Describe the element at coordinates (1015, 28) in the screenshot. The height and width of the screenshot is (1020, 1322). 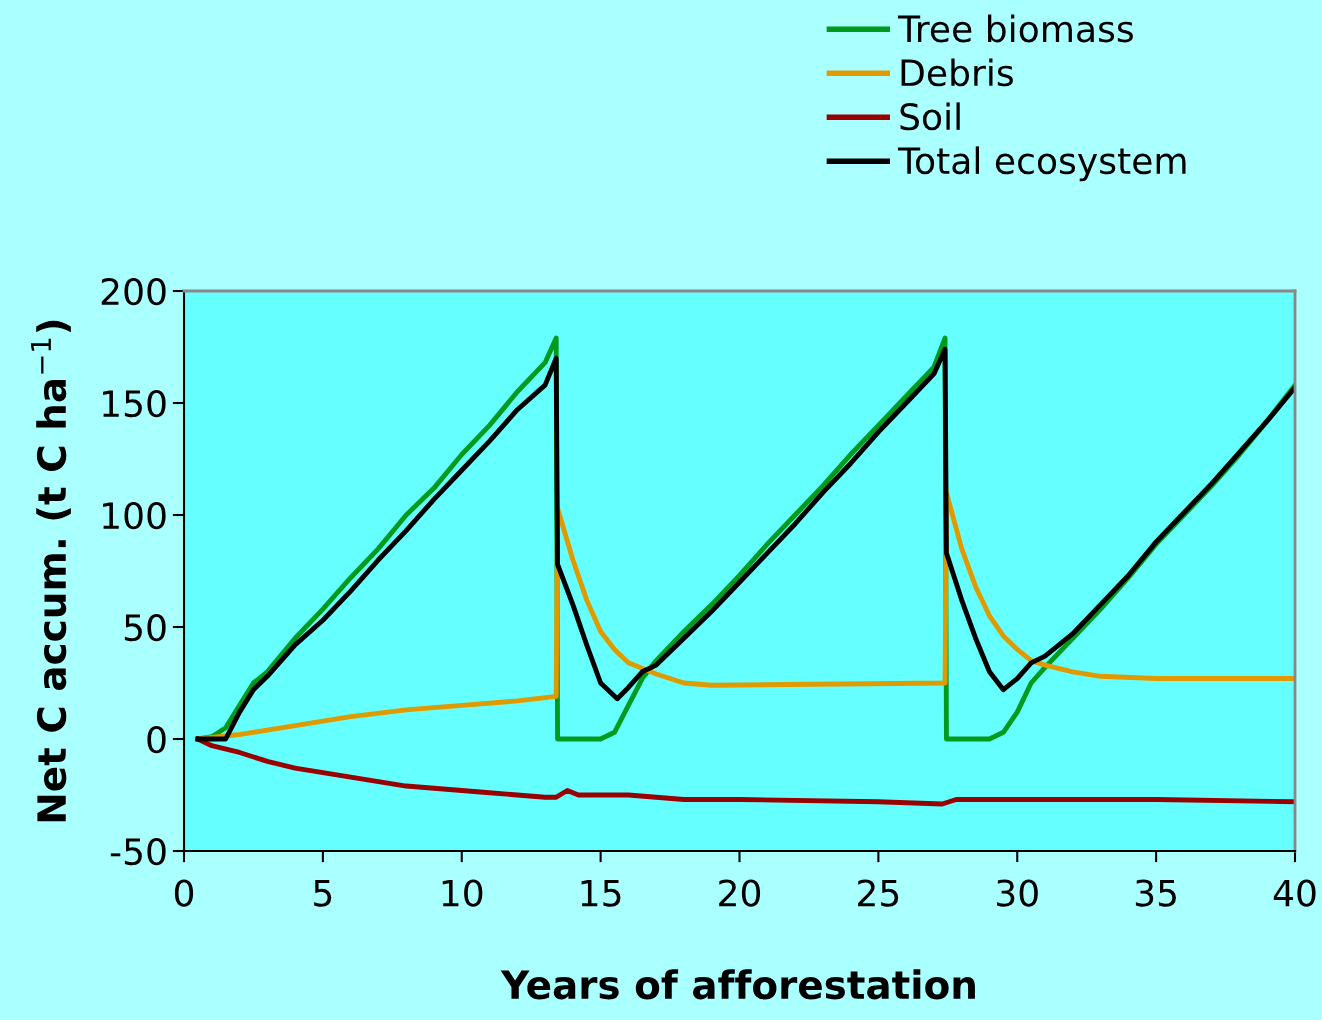
I see `legend-label: Tree biomass` at that location.